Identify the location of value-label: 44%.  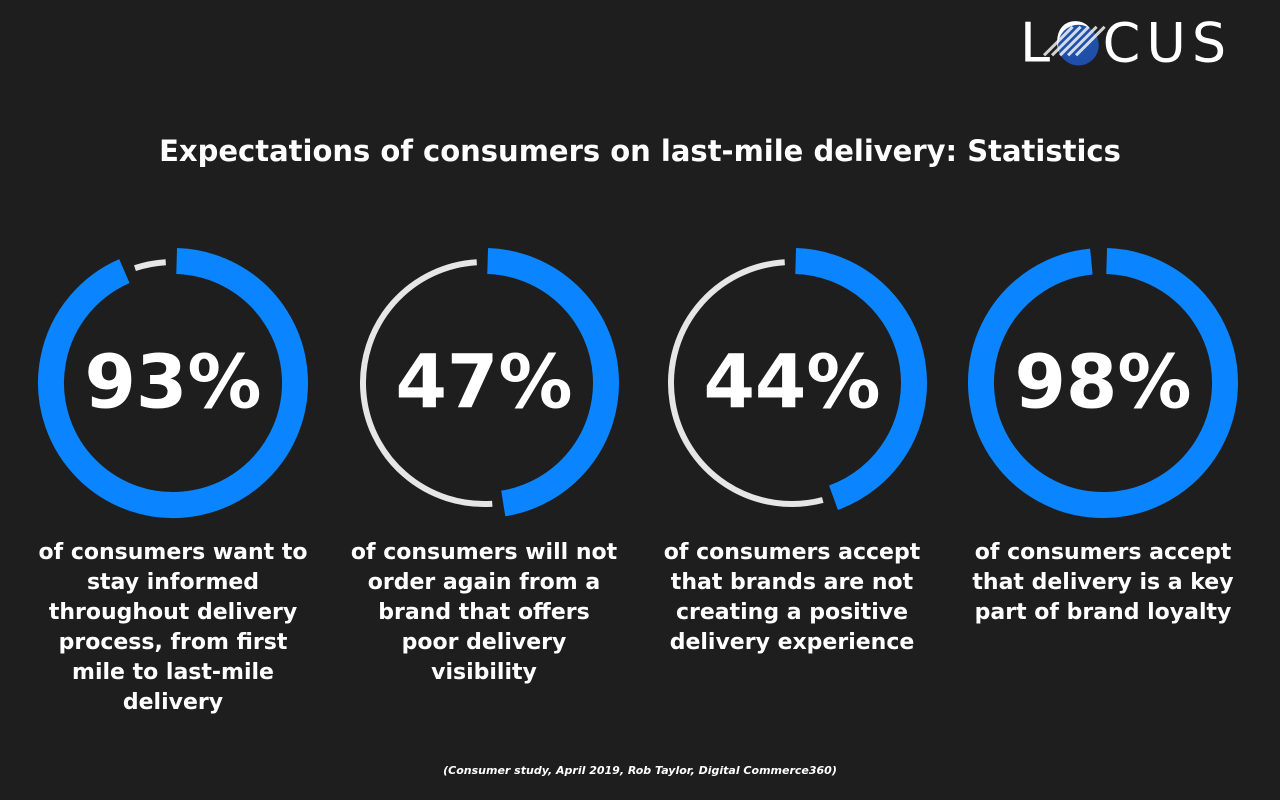
(791, 383).